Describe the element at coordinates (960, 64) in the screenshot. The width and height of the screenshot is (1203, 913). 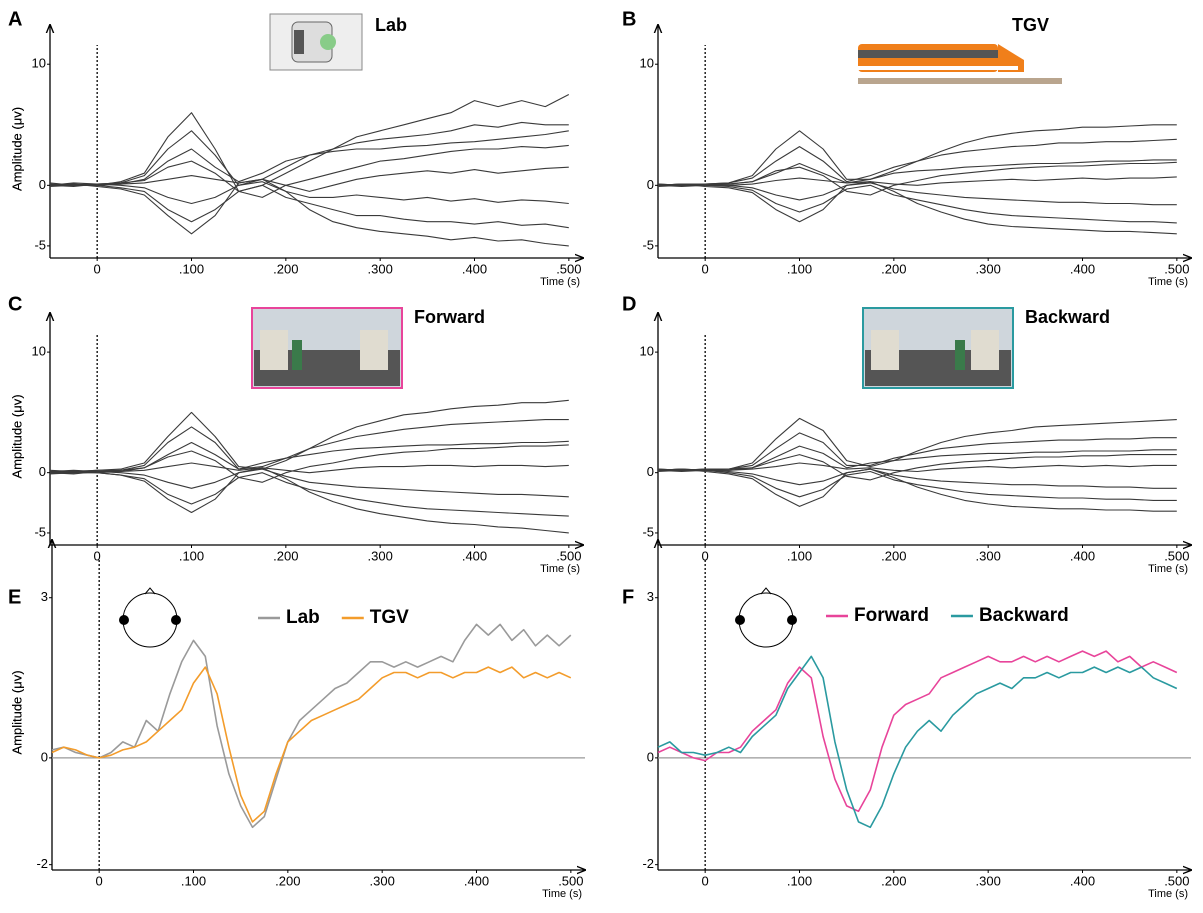
I see `train-icon` at that location.